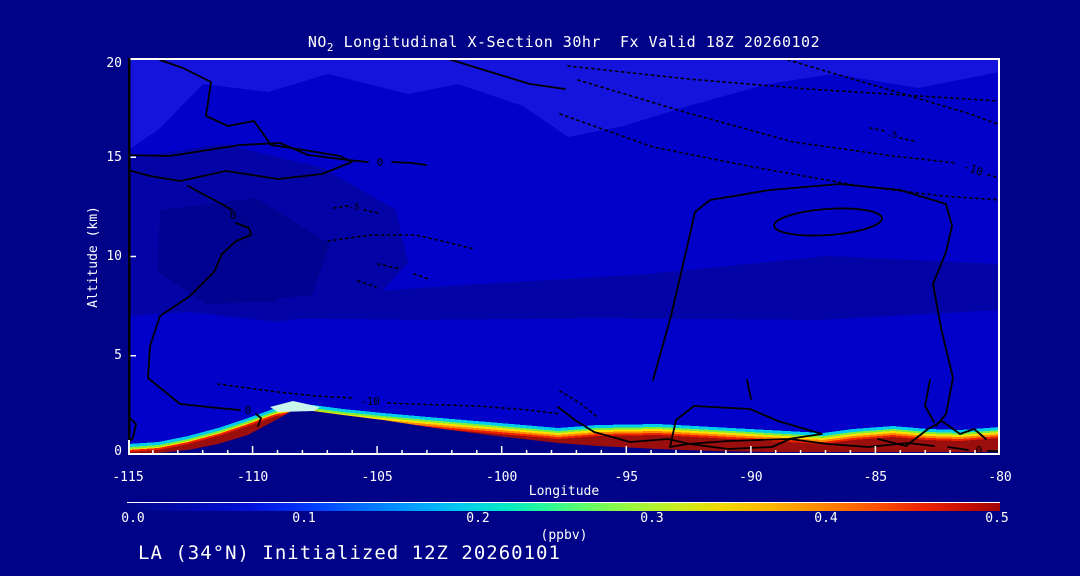 The height and width of the screenshot is (576, 1080). What do you see at coordinates (295, 406) in the screenshot?
I see `terrain-peak-cap` at bounding box center [295, 406].